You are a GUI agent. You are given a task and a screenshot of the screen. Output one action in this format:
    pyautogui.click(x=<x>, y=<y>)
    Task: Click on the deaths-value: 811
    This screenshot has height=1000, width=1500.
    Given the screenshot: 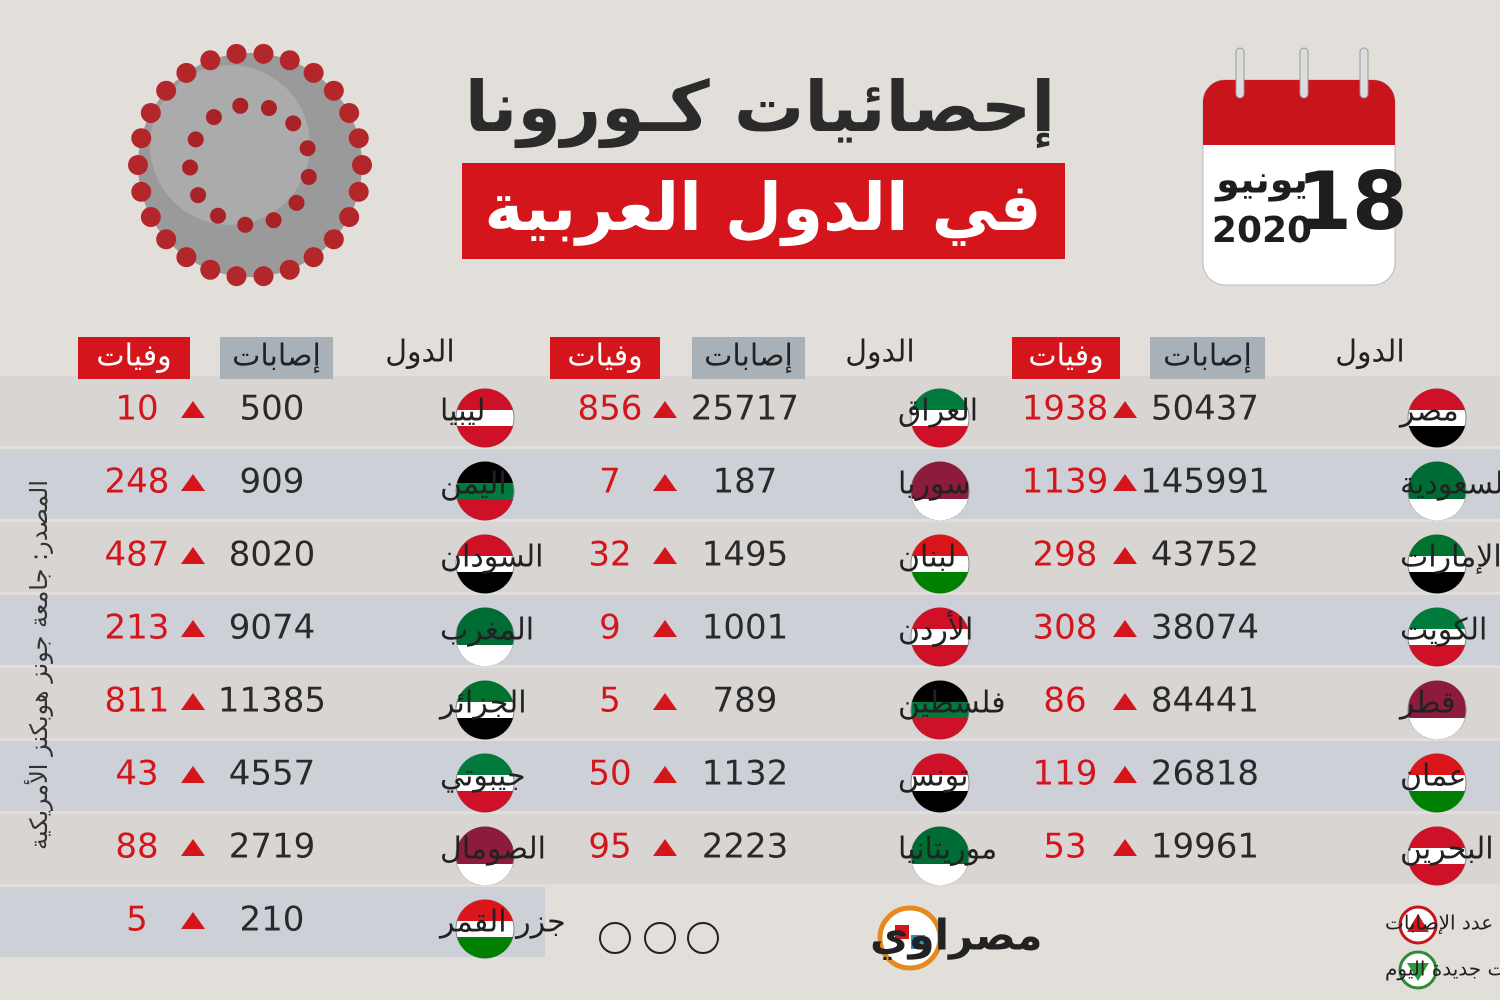 What is the action you would take?
    pyautogui.click(x=137, y=701)
    